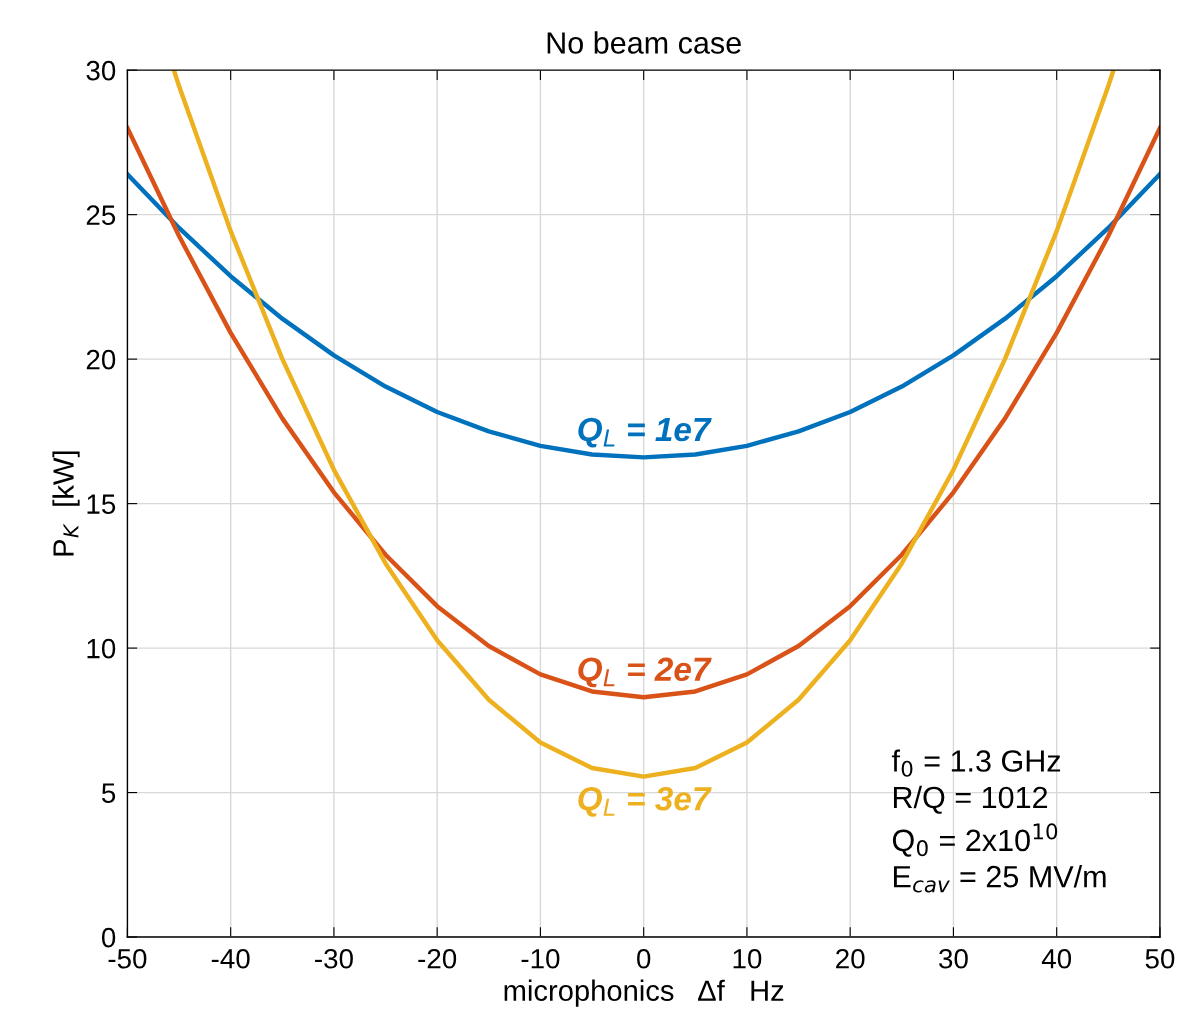 The height and width of the screenshot is (1032, 1202). Describe the element at coordinates (540, 958) in the screenshot. I see `x-tick-label: -10` at that location.